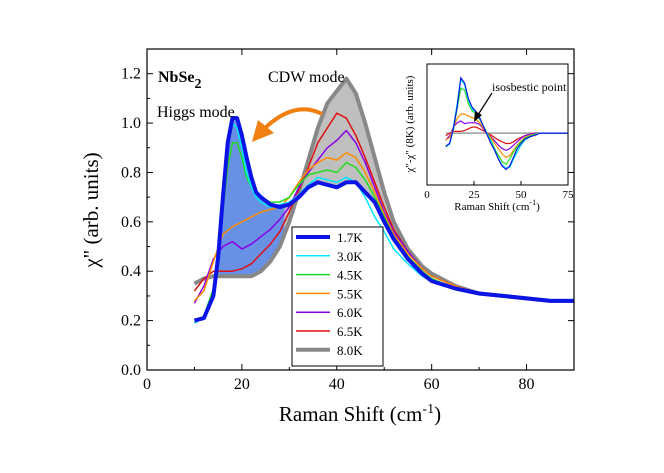 The width and height of the screenshot is (664, 473). Describe the element at coordinates (350, 237) in the screenshot. I see `legend-label-1-7k: 1.7K` at that location.